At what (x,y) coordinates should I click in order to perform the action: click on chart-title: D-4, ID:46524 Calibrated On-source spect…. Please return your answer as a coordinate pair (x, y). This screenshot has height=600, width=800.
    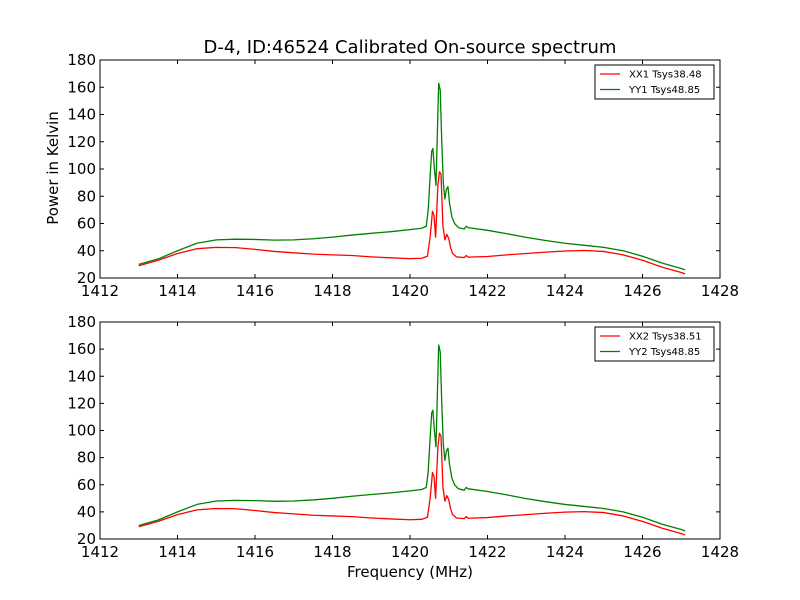
    Looking at the image, I should click on (410, 47).